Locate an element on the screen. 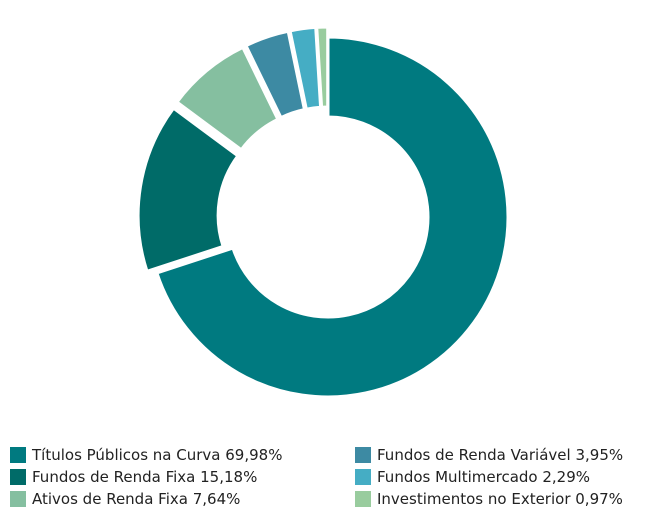  legend-value: 2,29% is located at coordinates (566, 477).